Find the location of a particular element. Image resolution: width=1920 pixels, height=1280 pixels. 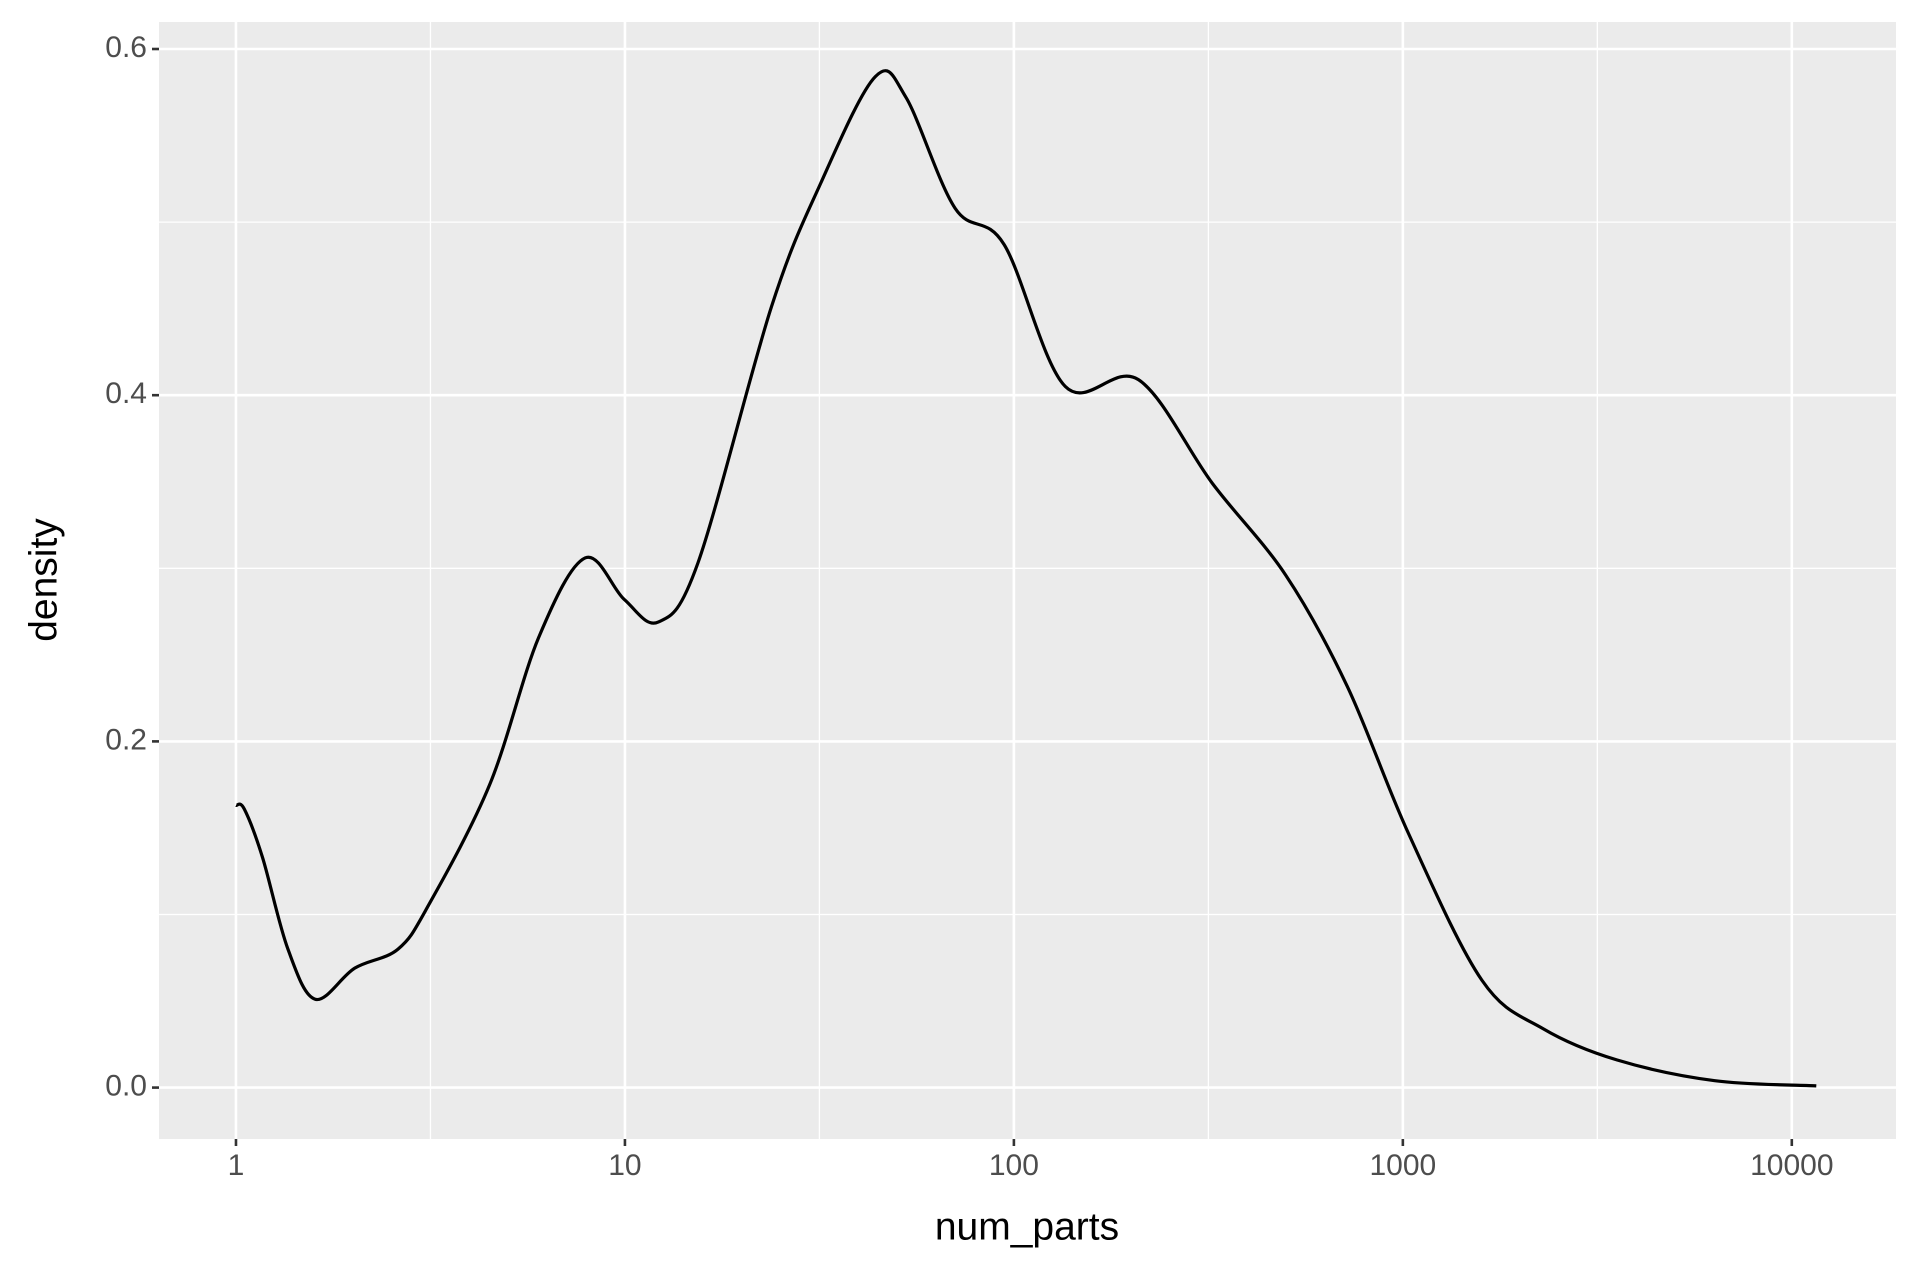

y-tick-label: 0.4 is located at coordinates (126, 393).